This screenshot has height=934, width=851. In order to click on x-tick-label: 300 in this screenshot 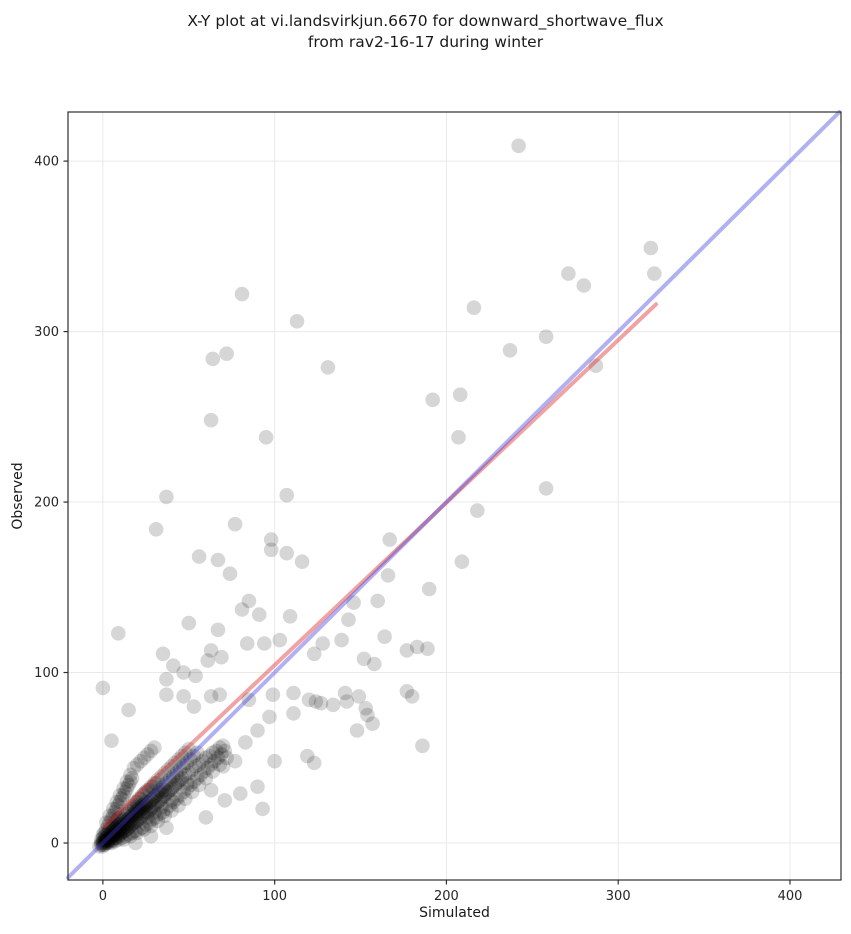, I will do `click(618, 896)`.